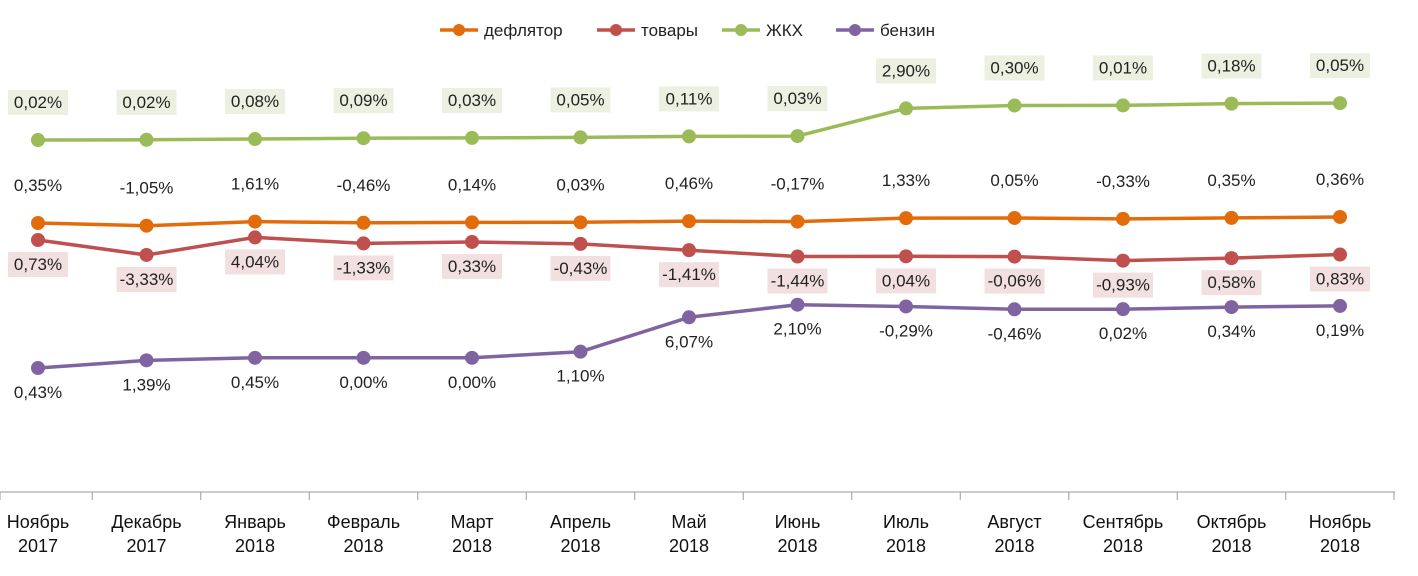 This screenshot has height=576, width=1418. Describe the element at coordinates (363, 100) in the screenshot. I see `data-label: 0,09%` at that location.